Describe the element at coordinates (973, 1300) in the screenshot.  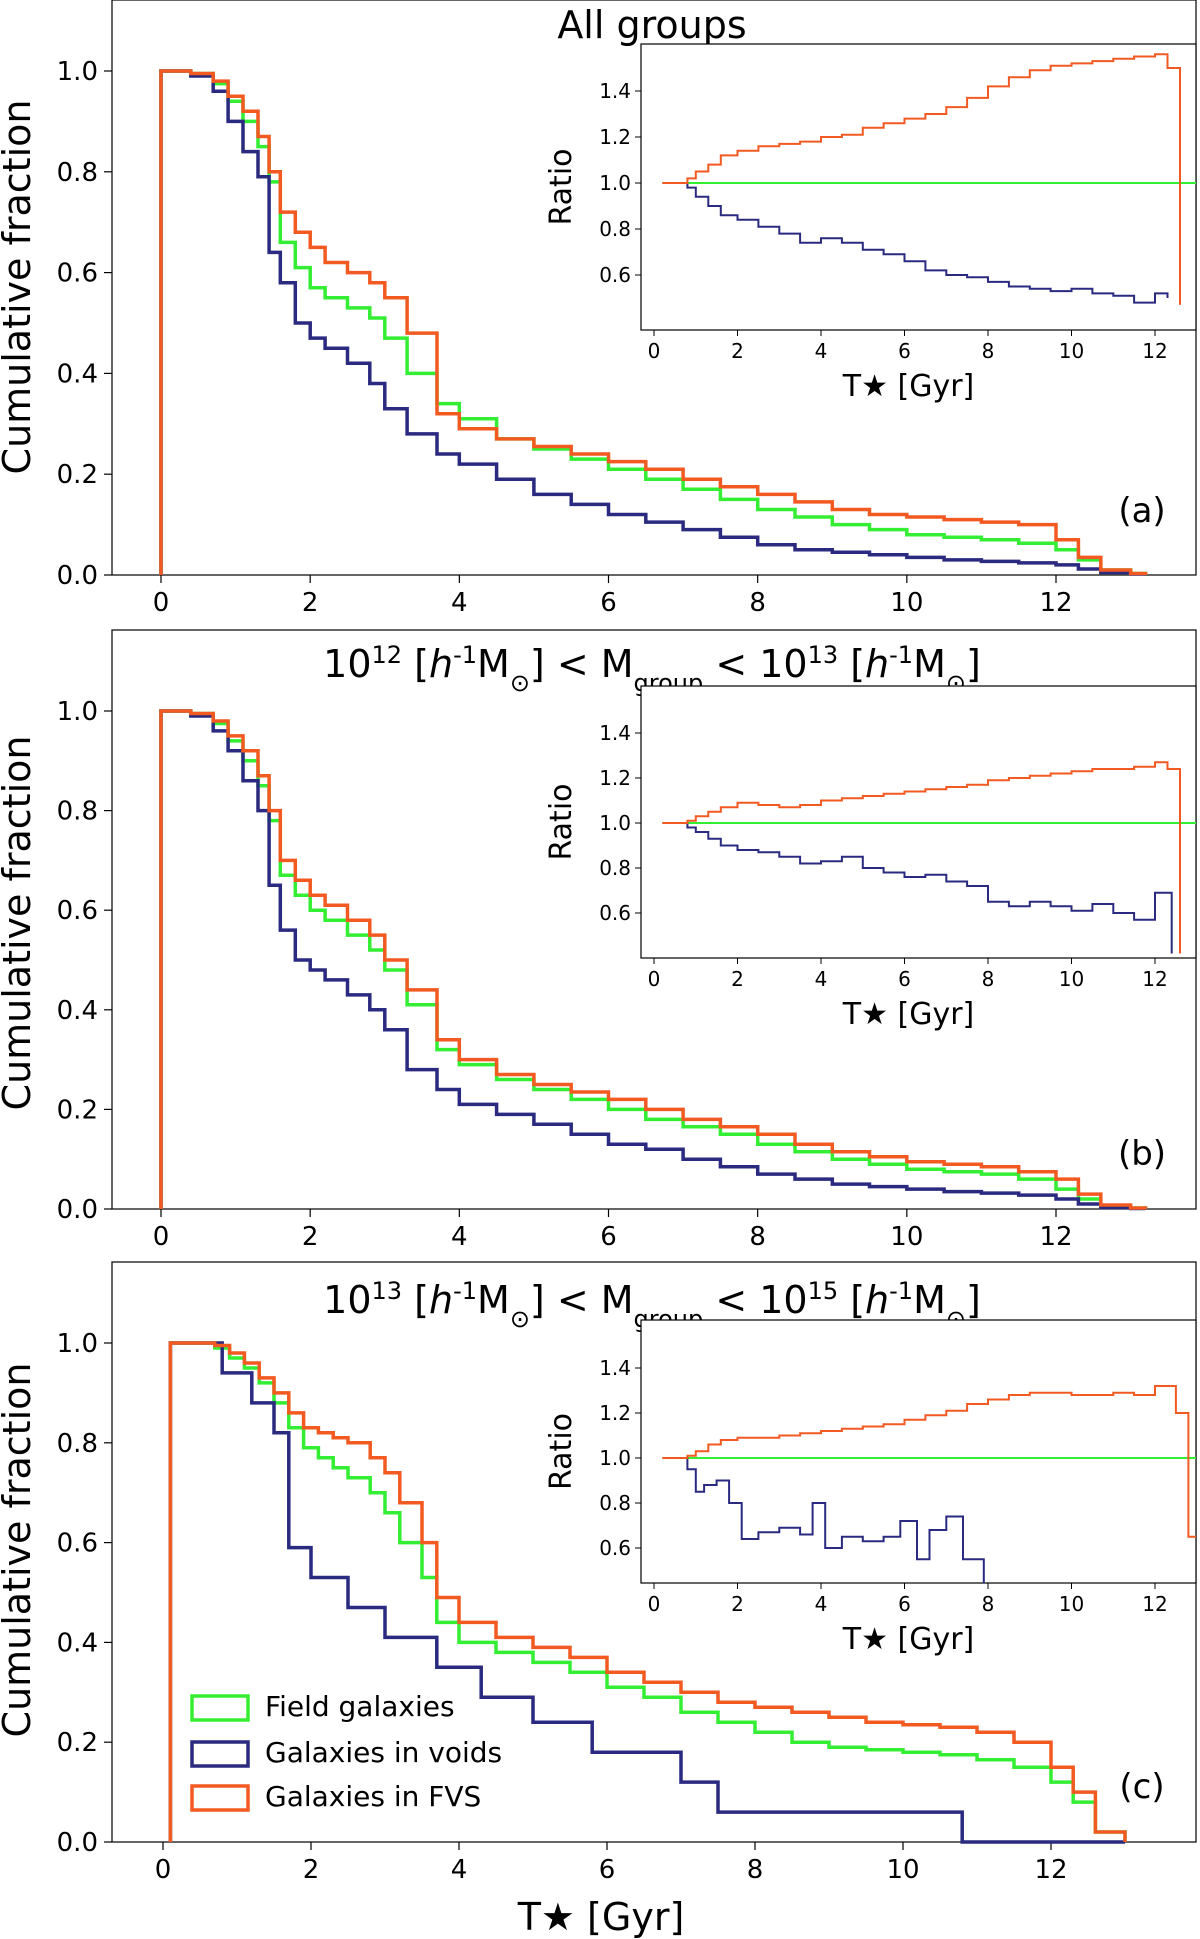
I see `title-part: ]` at that location.